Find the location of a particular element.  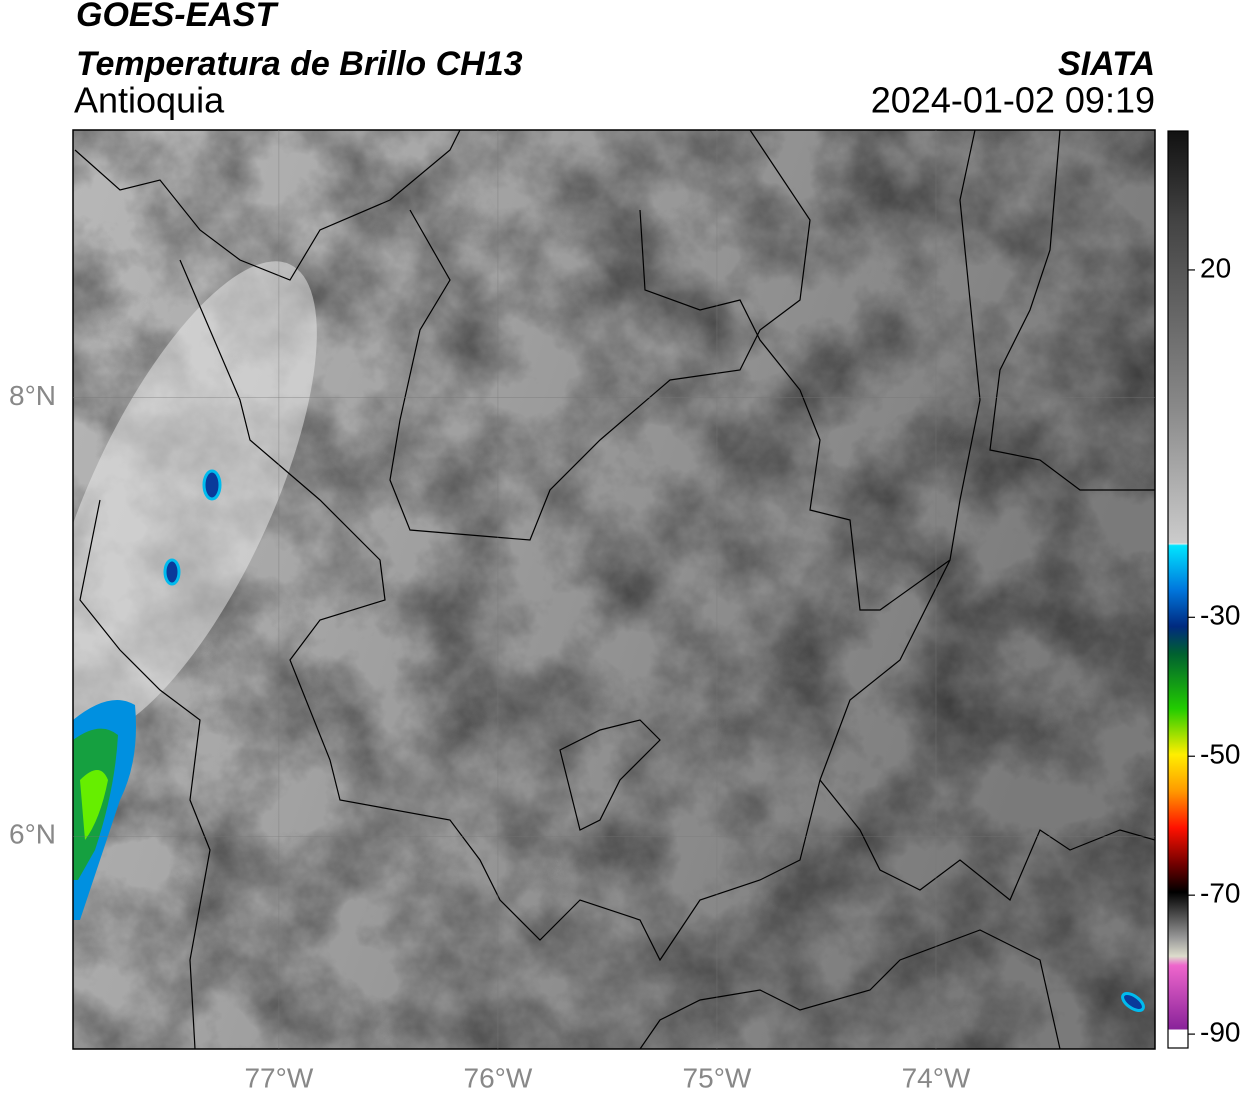

subtitle: Temperatura de Brillo CH13 is located at coordinates (299, 64).